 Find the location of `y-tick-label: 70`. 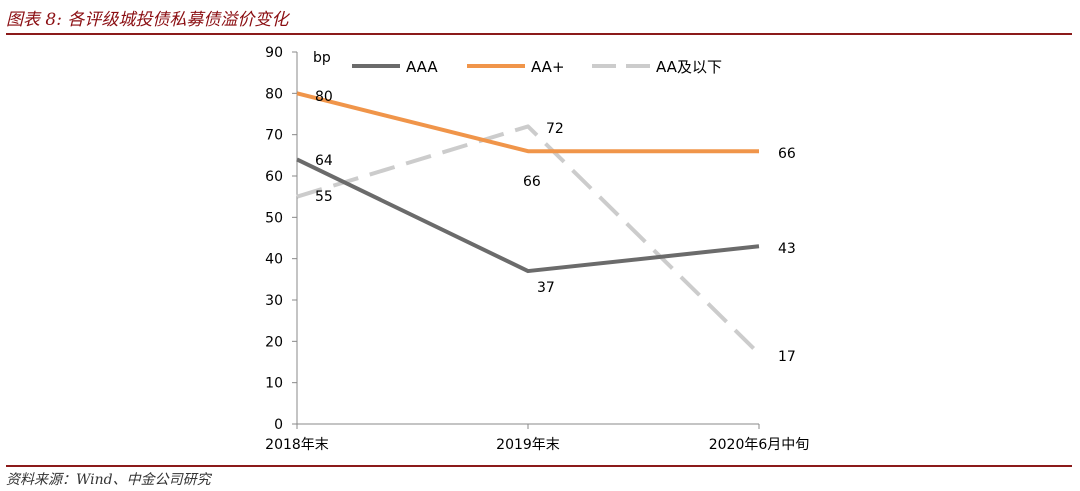

y-tick-label: 70 is located at coordinates (274, 136).